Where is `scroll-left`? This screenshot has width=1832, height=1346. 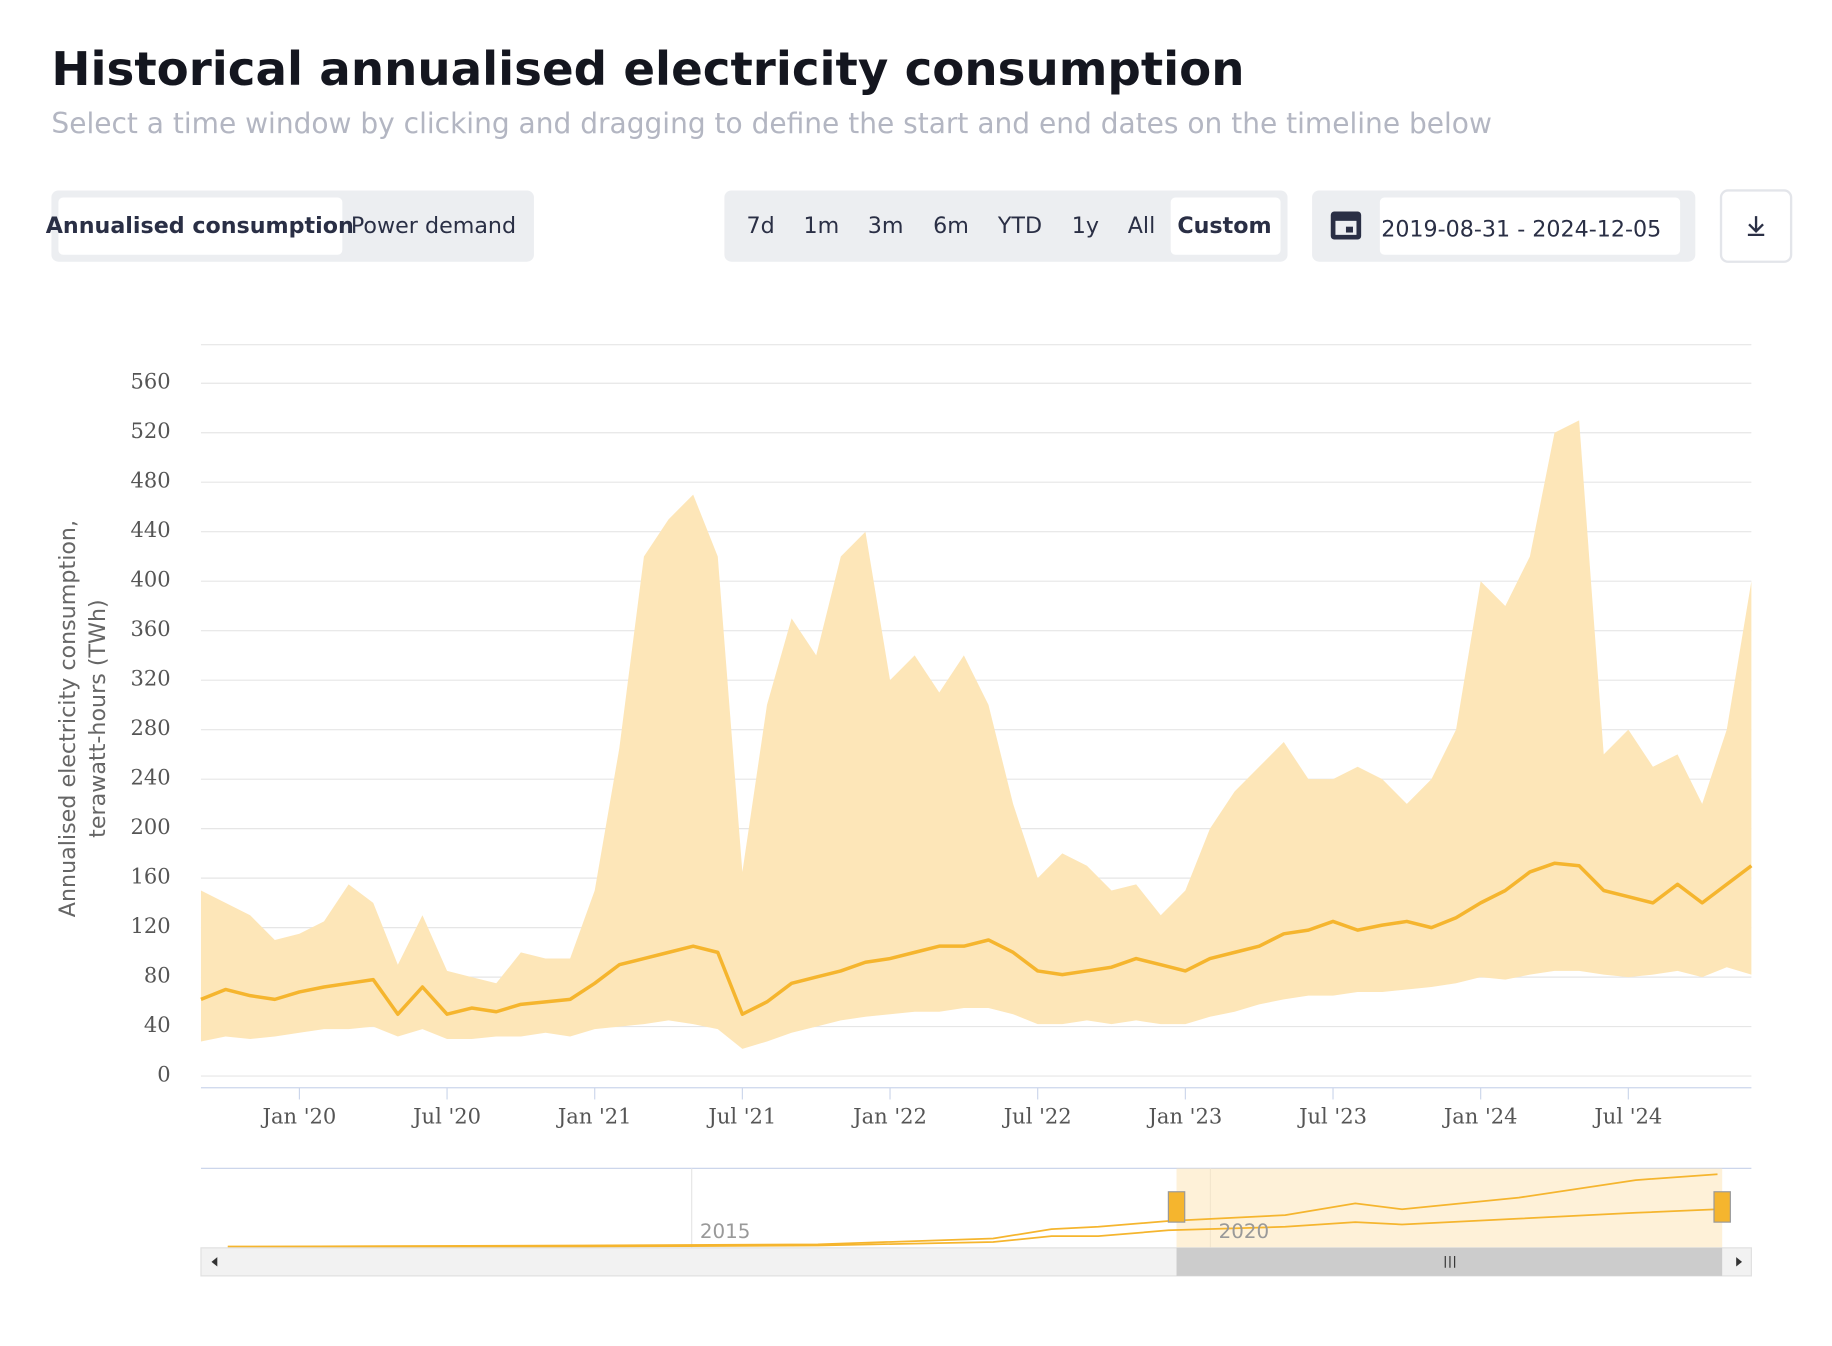
scroll-left is located at coordinates (214, 1262).